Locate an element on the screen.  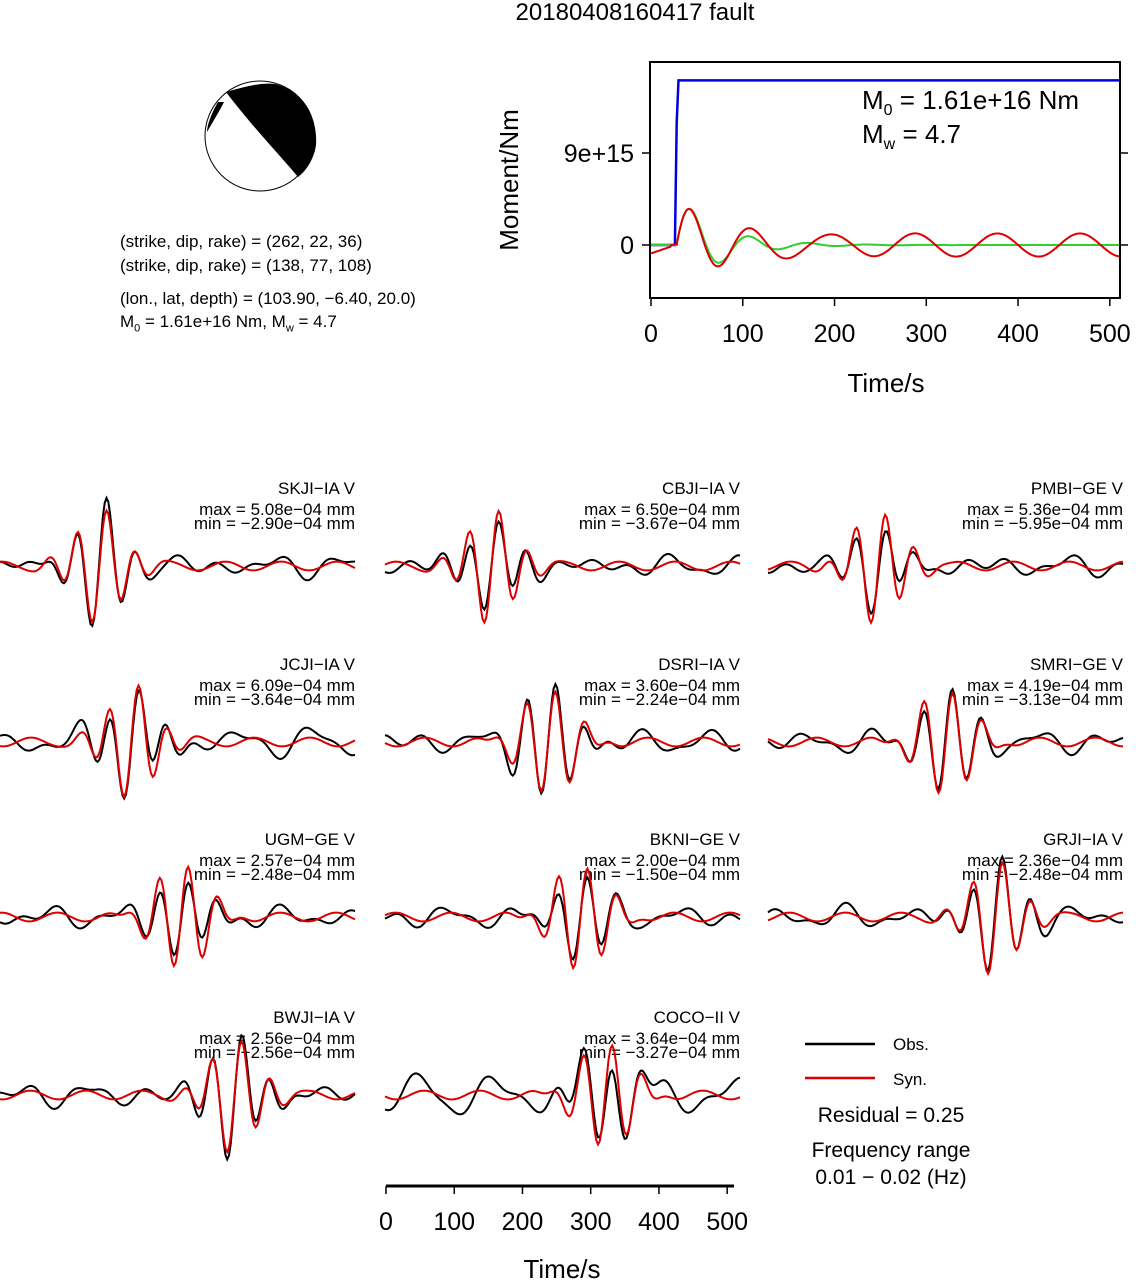
moment-y-tick-label: 0 is located at coordinates (627, 246).